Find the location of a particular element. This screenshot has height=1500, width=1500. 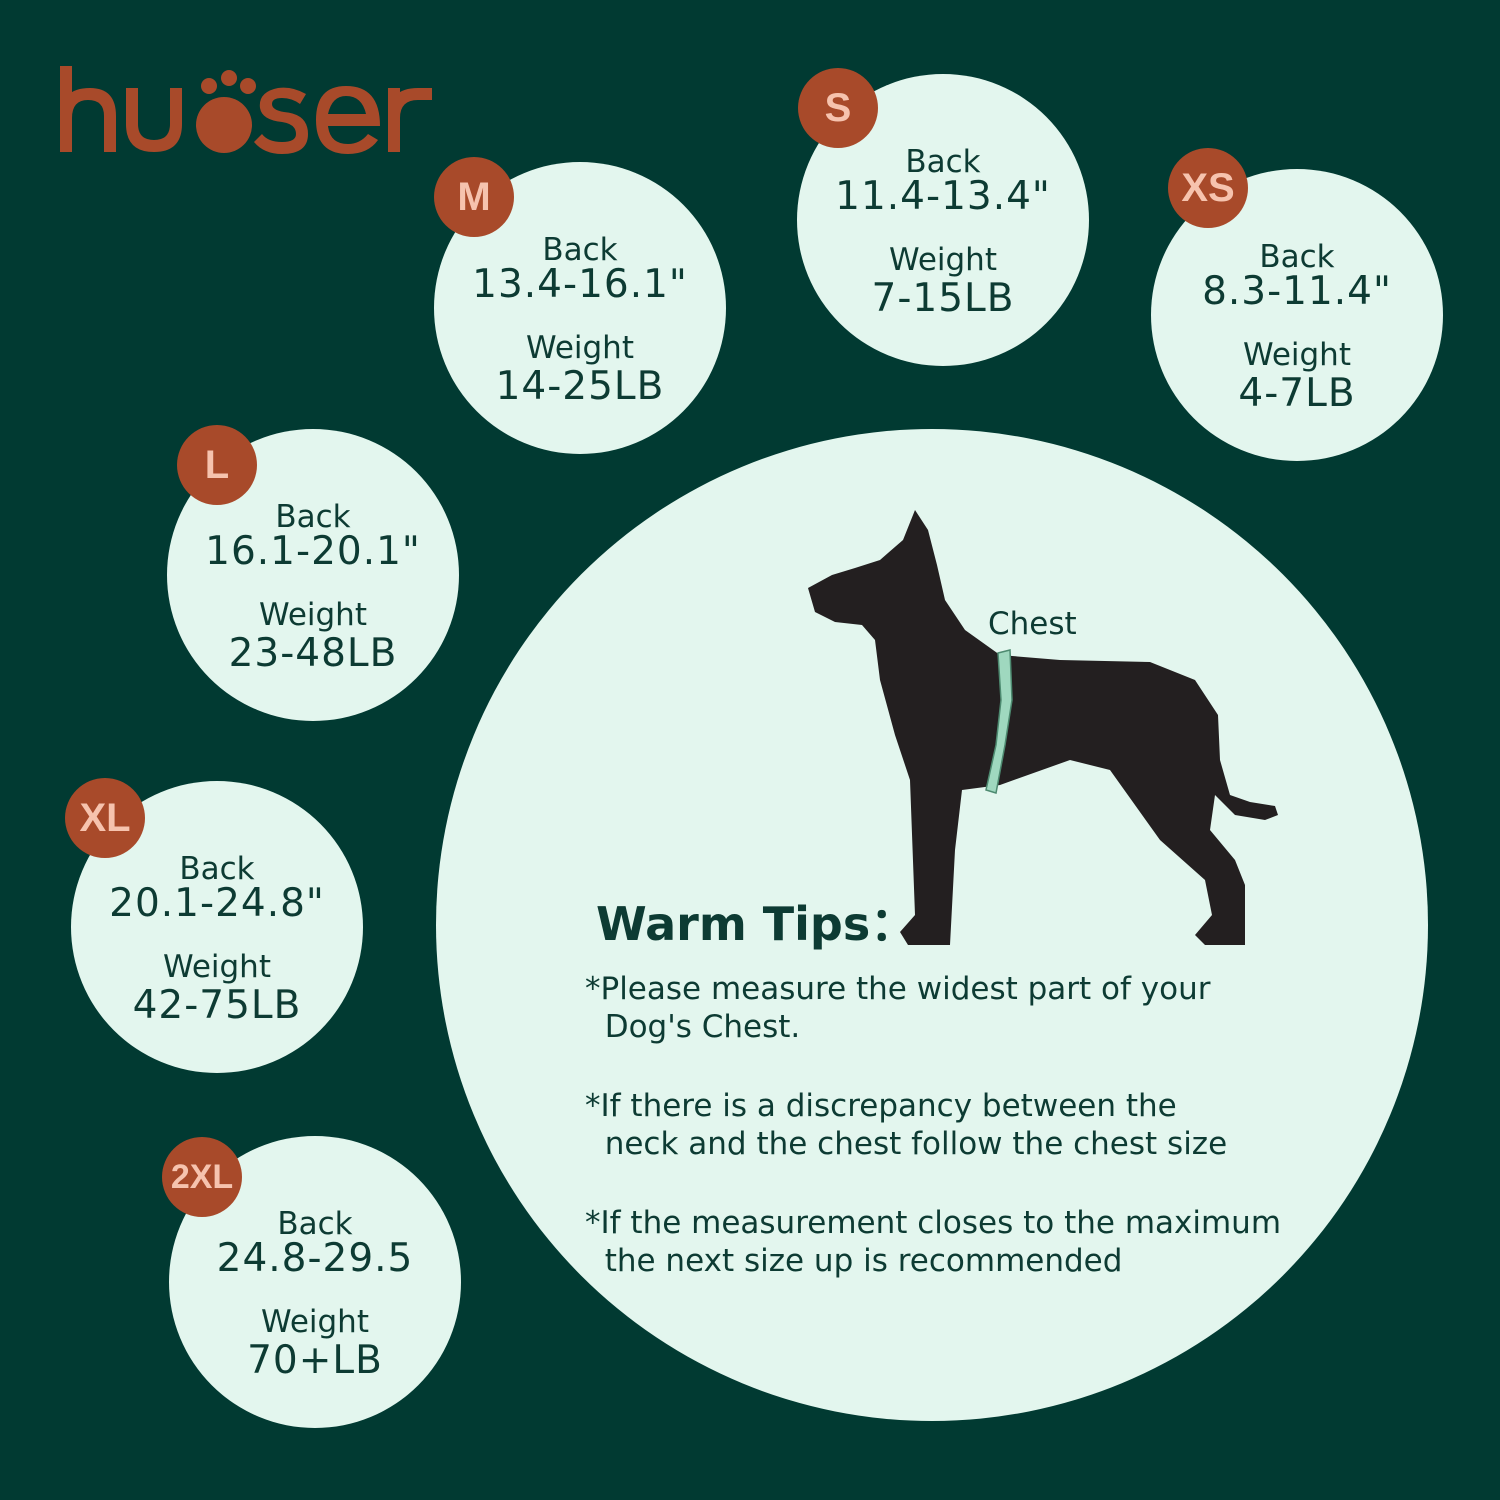

size-card-m: Back 13.4-16.1" Weight 14-25LB is located at coordinates (580, 308).